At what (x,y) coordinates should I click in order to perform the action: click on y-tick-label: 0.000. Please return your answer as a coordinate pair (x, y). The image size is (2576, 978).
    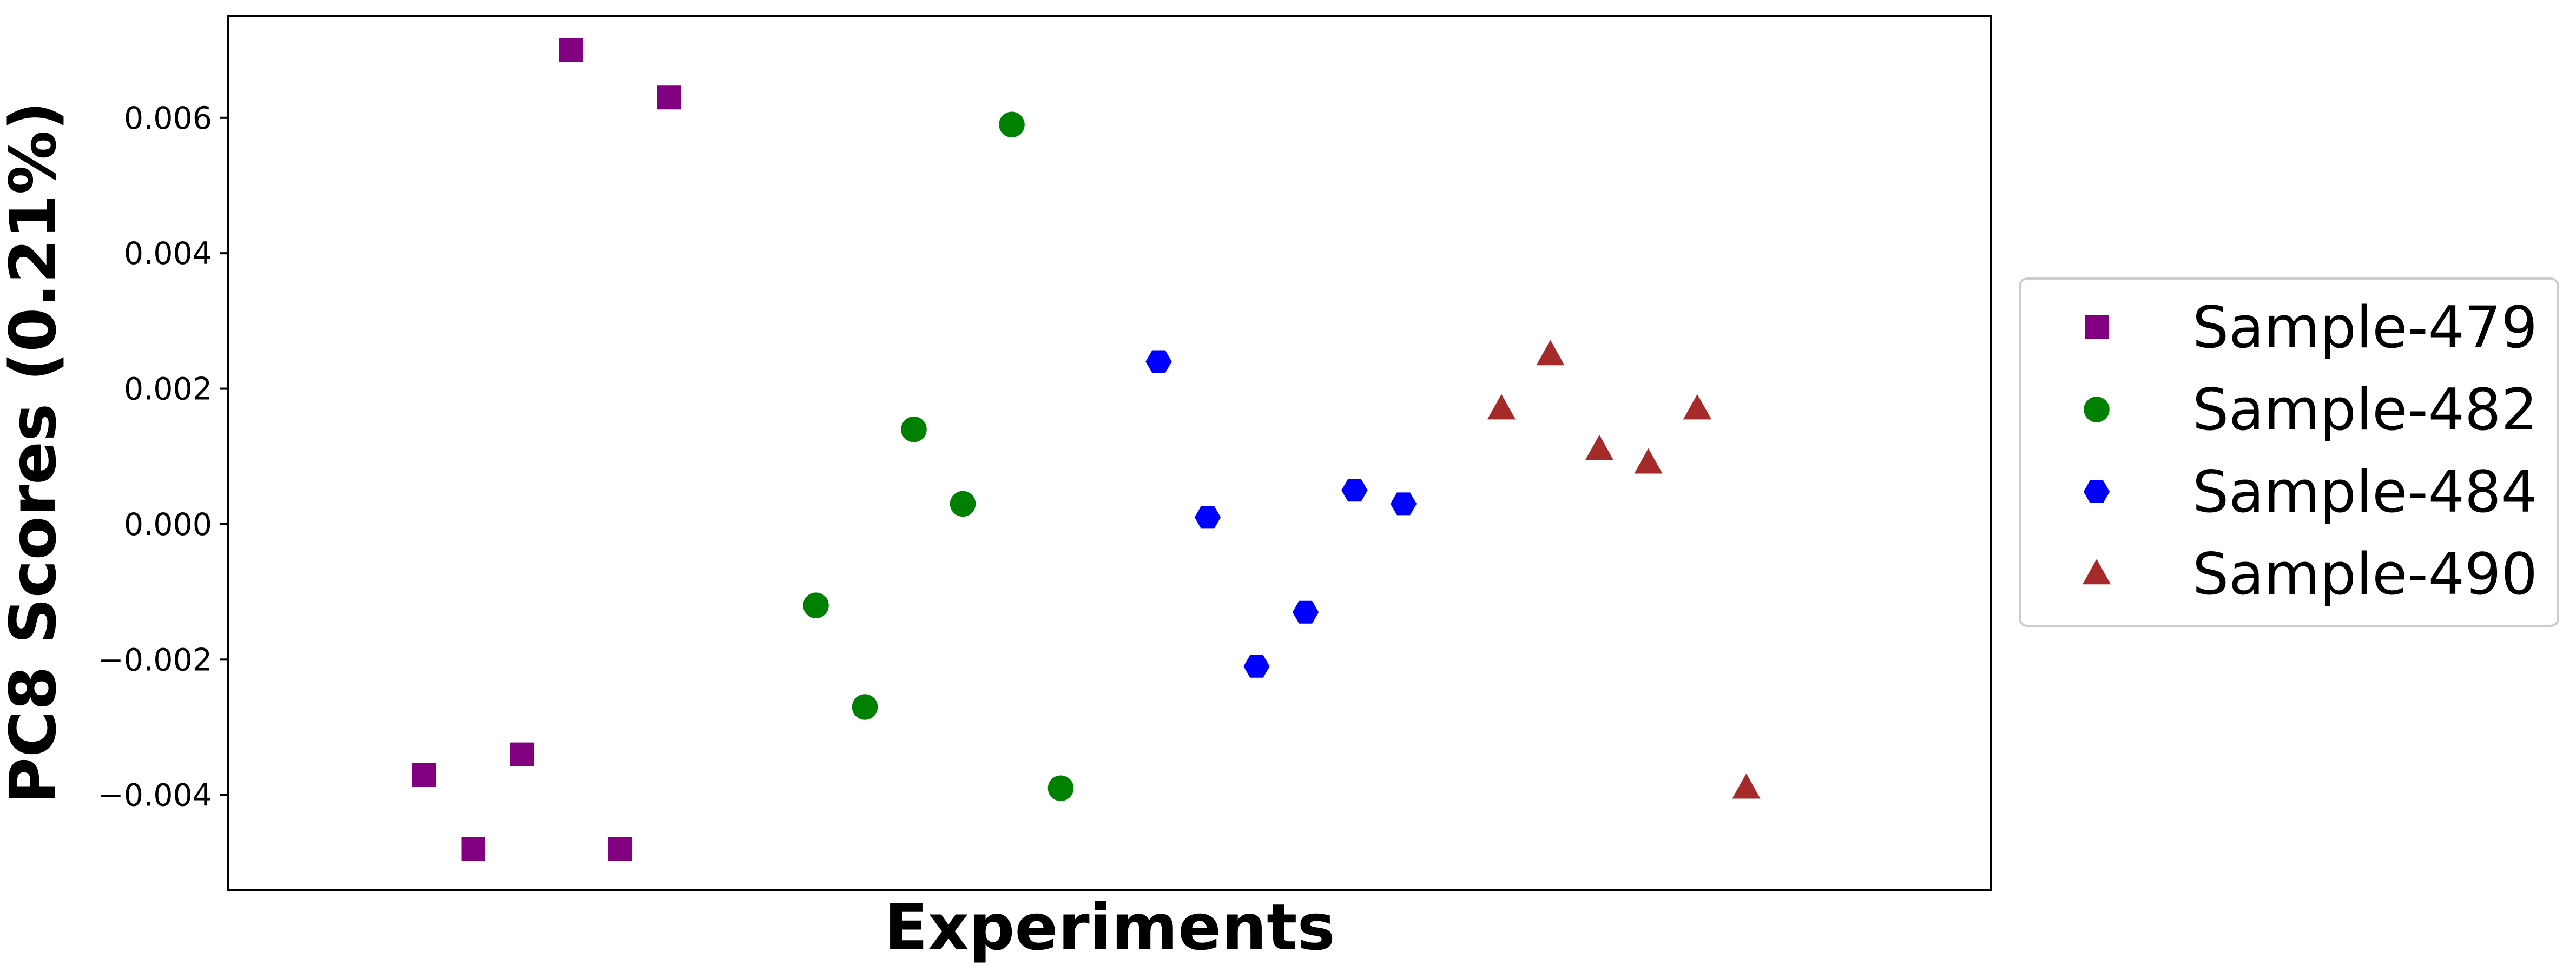
    Looking at the image, I should click on (168, 525).